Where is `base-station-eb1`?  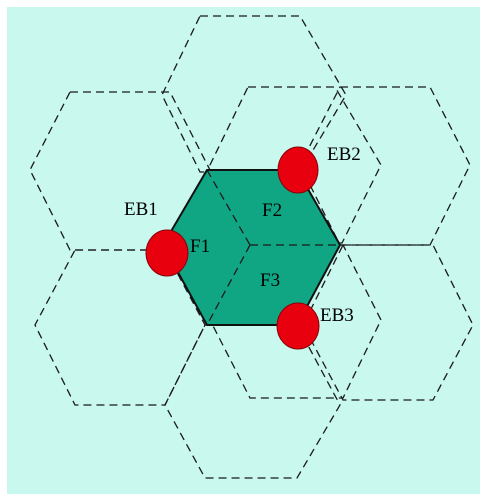
base-station-eb1 is located at coordinates (167, 253).